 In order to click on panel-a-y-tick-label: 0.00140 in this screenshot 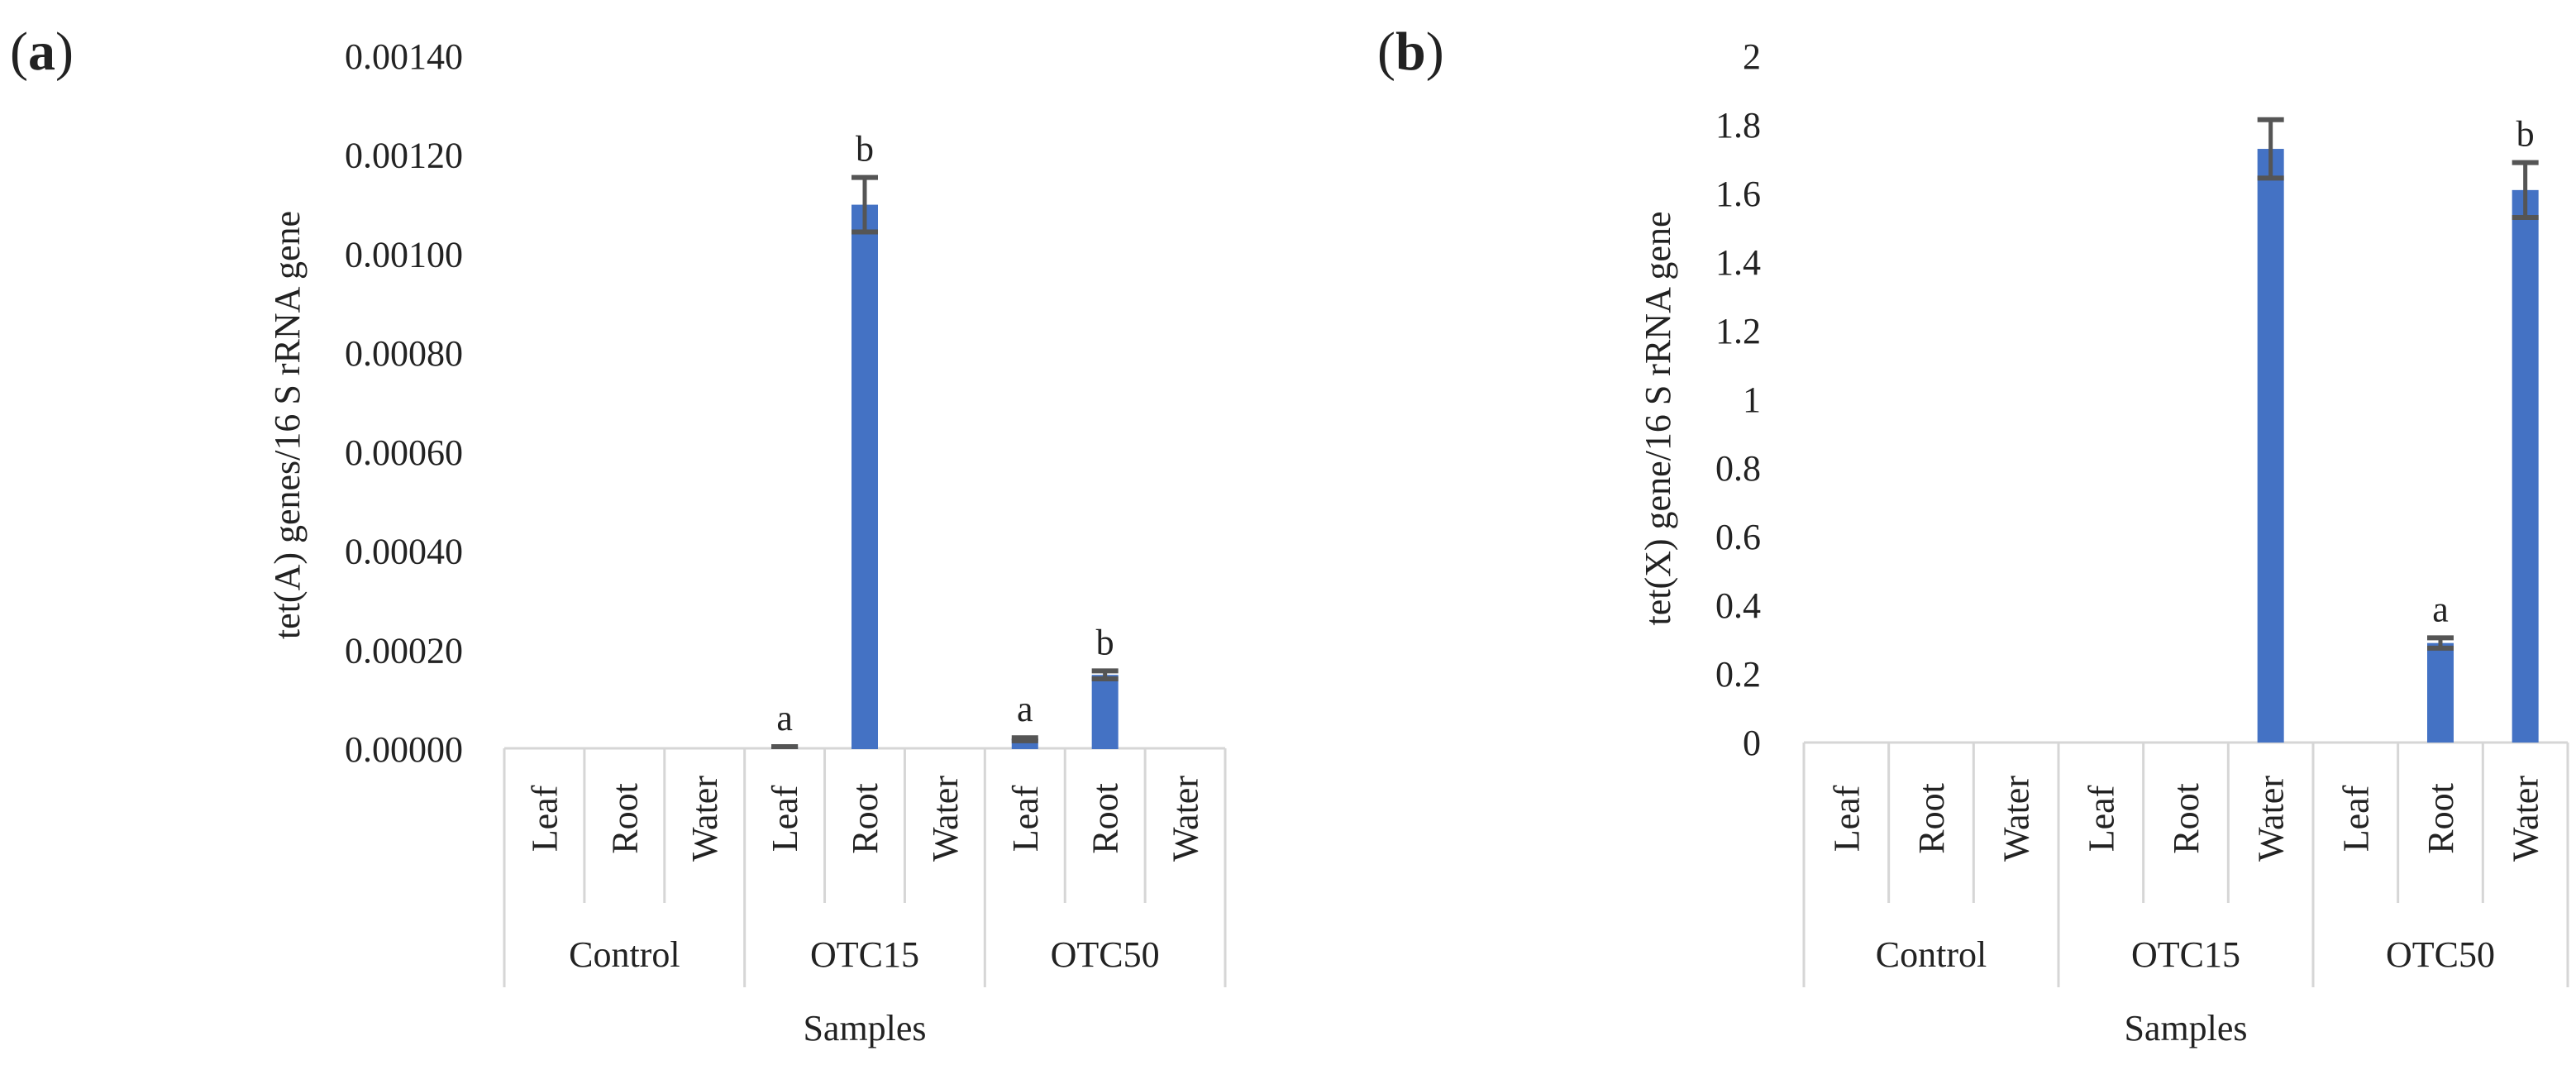, I will do `click(404, 57)`.